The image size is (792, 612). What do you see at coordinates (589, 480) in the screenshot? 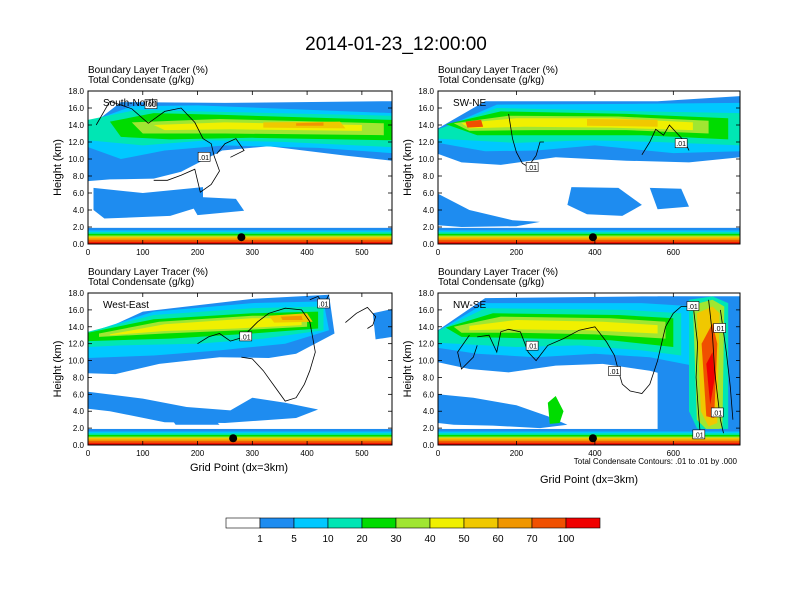
I see `x-axis-title-right: Grid Point (dx=3km)` at bounding box center [589, 480].